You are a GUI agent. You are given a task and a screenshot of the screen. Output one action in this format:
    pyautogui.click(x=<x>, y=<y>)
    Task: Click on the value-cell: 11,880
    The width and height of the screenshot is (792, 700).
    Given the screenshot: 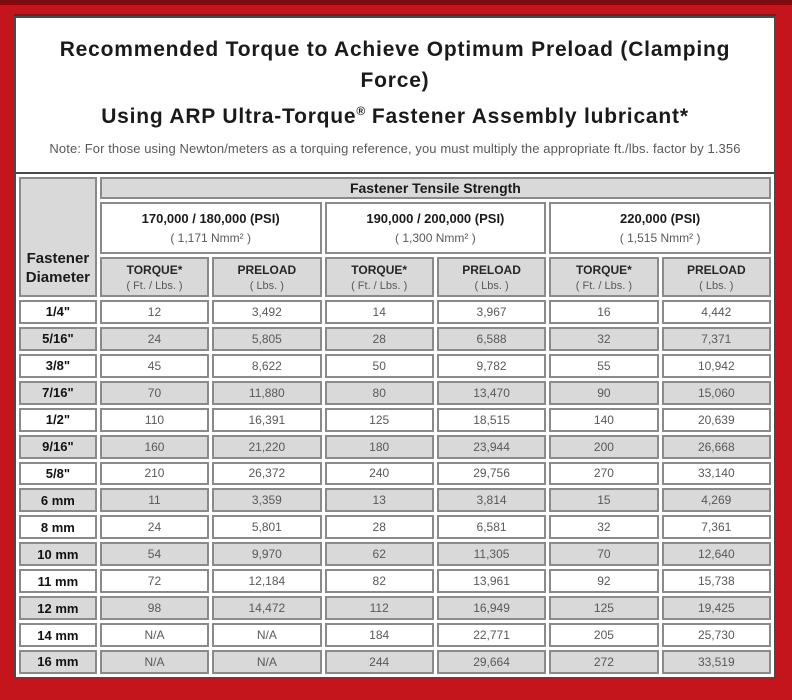 What is the action you would take?
    pyautogui.click(x=267, y=392)
    